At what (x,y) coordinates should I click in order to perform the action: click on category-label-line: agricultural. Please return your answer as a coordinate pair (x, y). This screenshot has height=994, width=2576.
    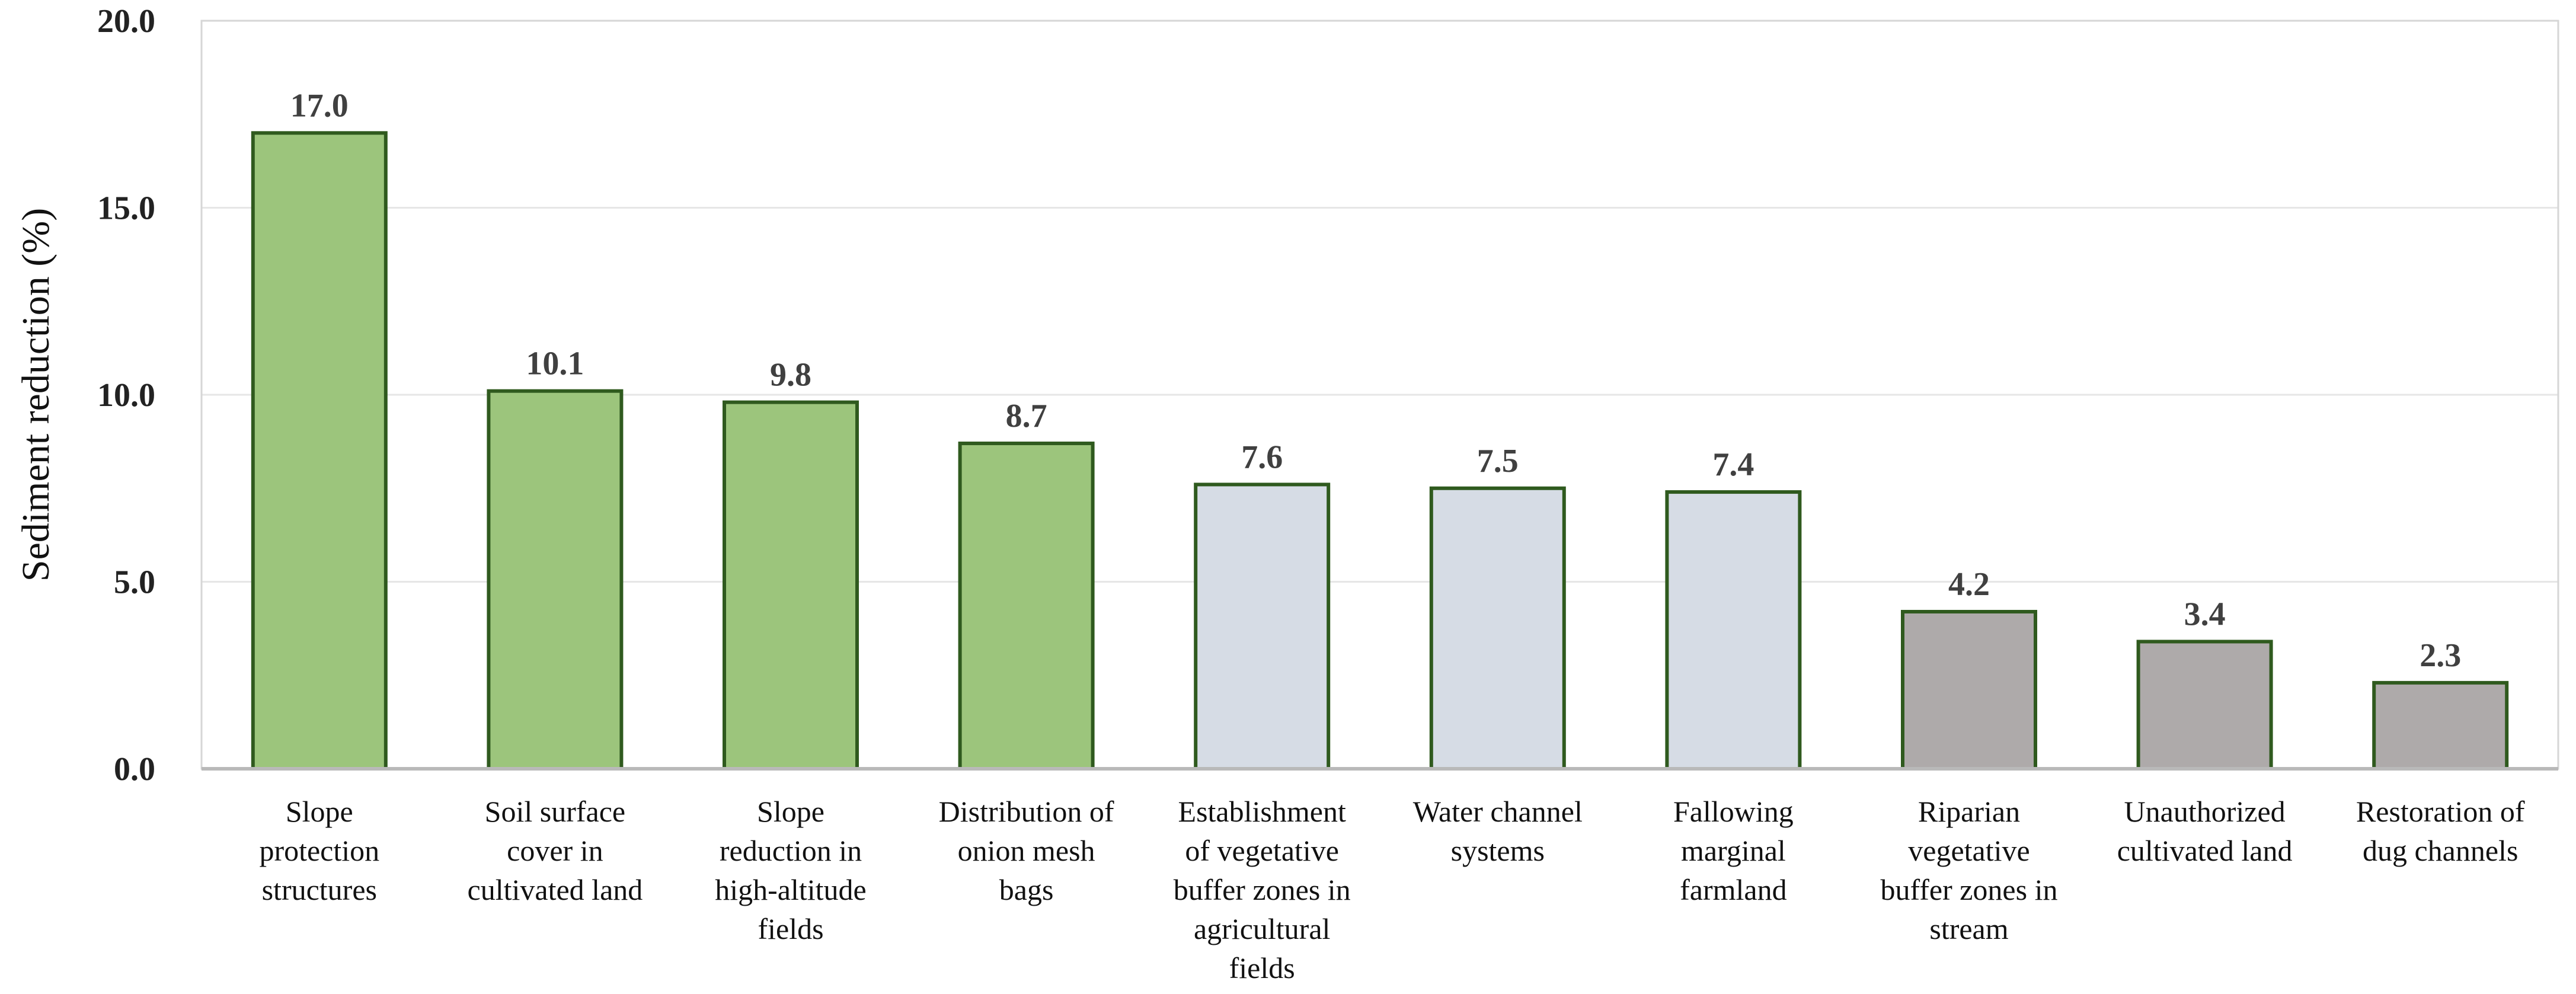
    Looking at the image, I should click on (1262, 928).